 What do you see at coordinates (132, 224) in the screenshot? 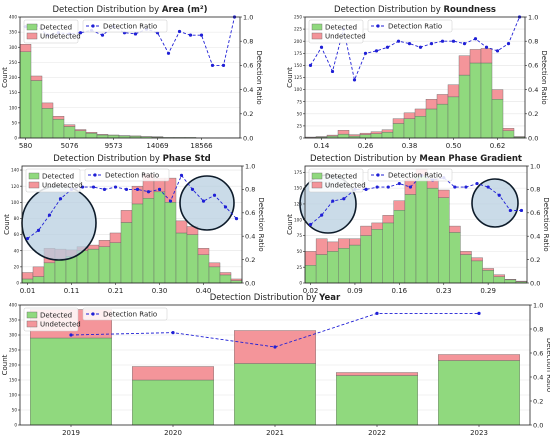
I see `plot-frame` at bounding box center [132, 224].